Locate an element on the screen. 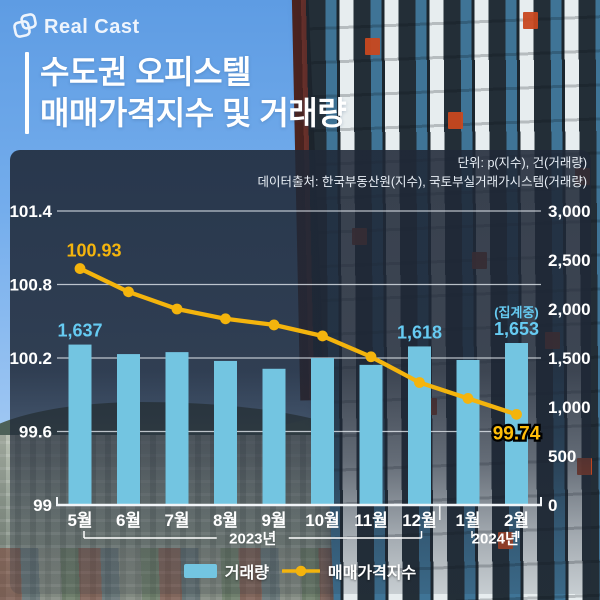 The height and width of the screenshot is (600, 600). realcast-logo: Real Cast is located at coordinates (76, 27).